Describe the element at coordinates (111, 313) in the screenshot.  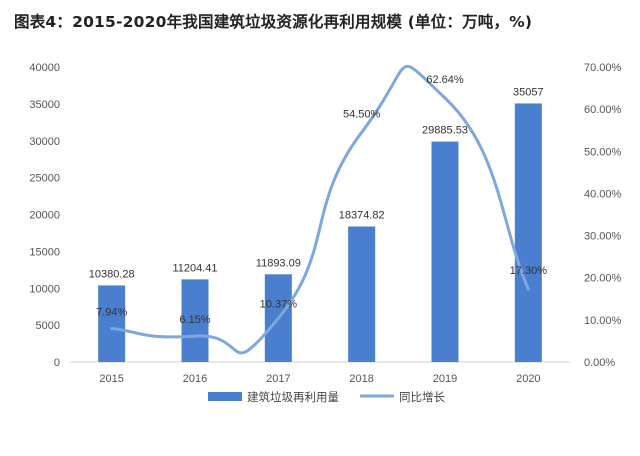
I see `line-value-label: 7.94%` at that location.